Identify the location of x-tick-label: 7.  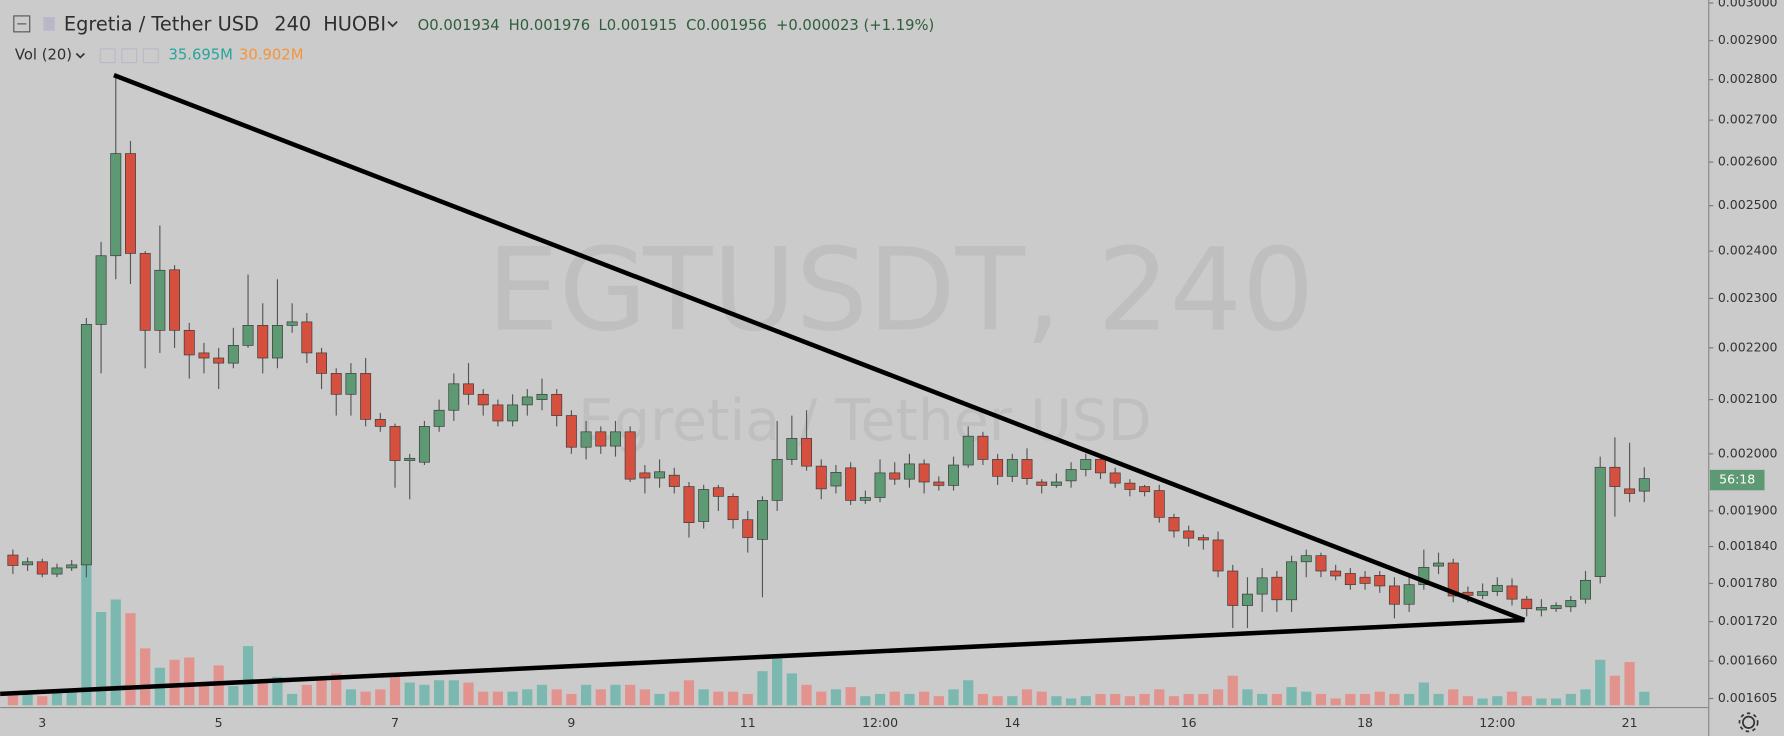
(395, 722).